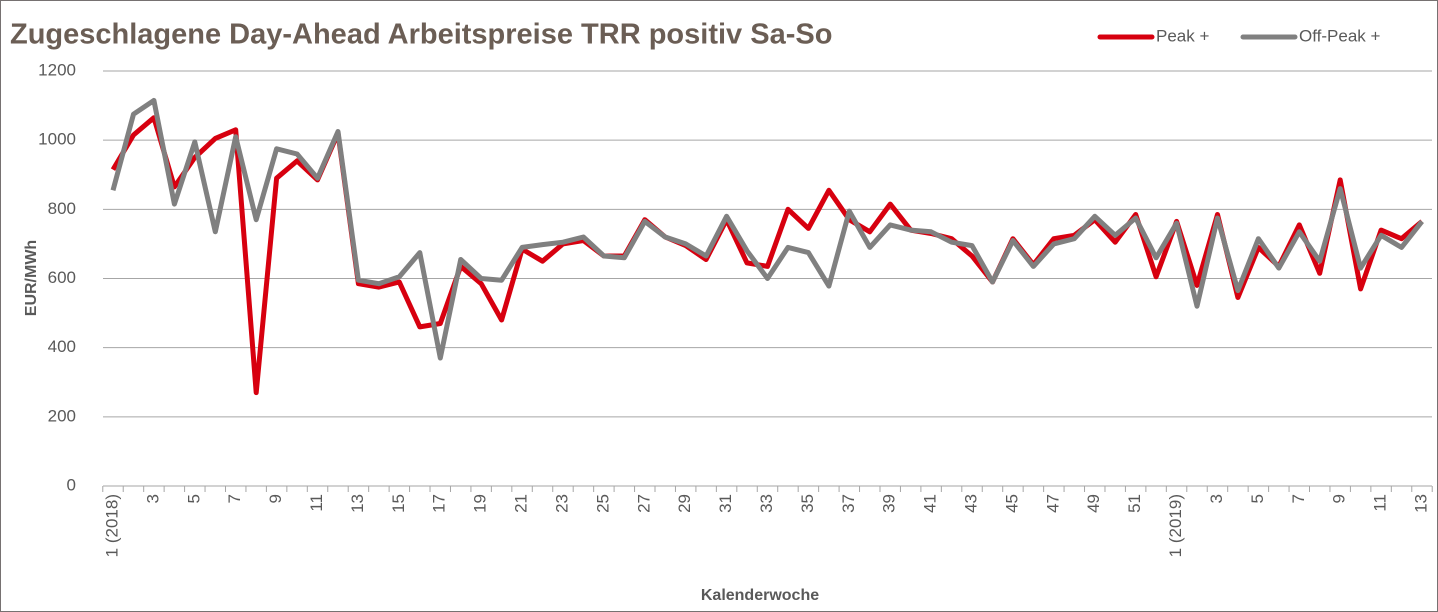 Image resolution: width=1438 pixels, height=612 pixels. Describe the element at coordinates (1134, 503) in the screenshot. I see `x-tick-label: 51` at that location.